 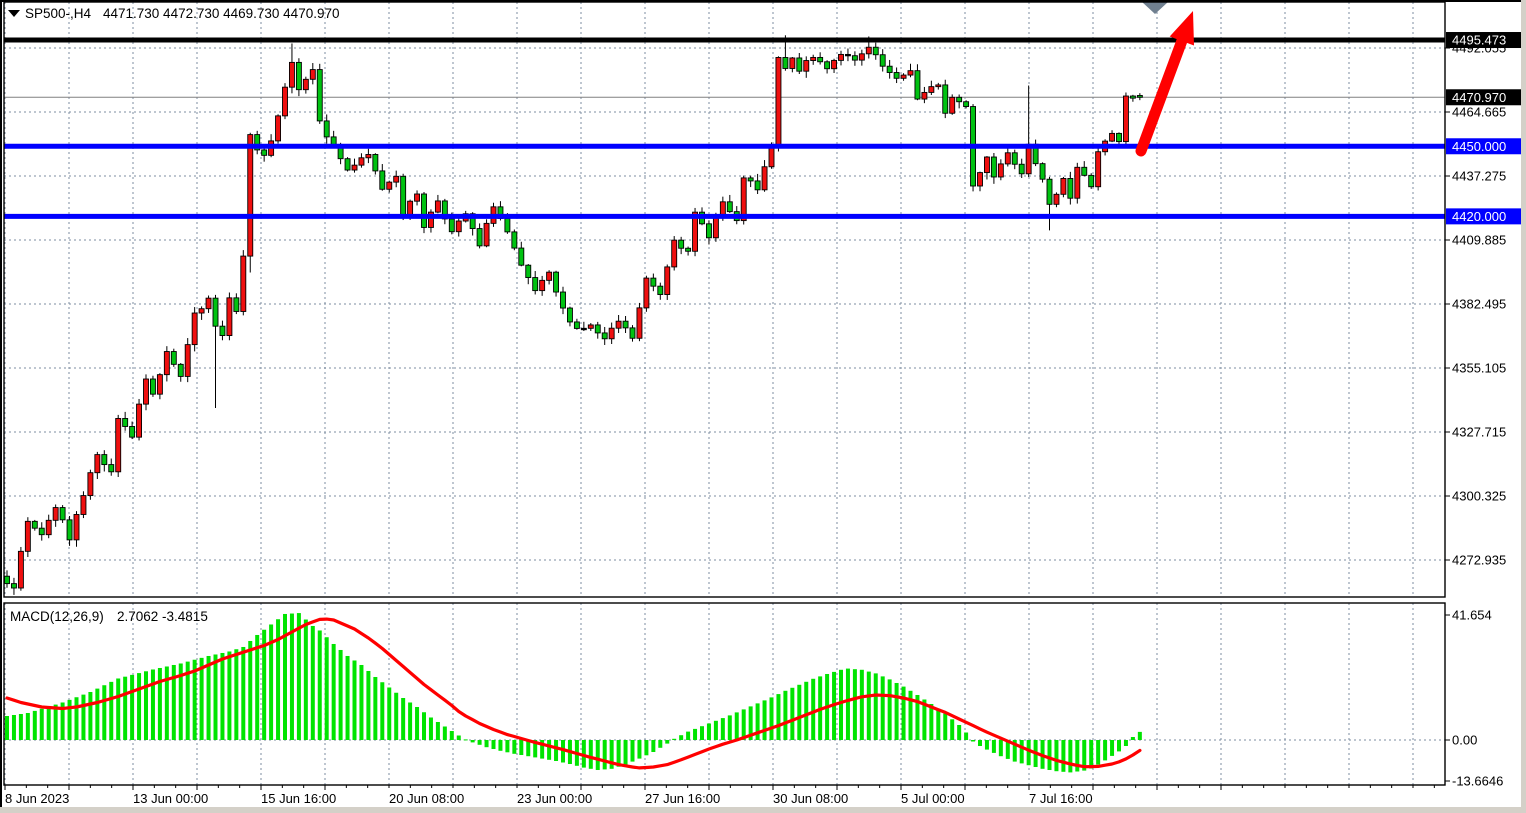 I want to click on price-axis-label: 4382.495, so click(x=1479, y=304).